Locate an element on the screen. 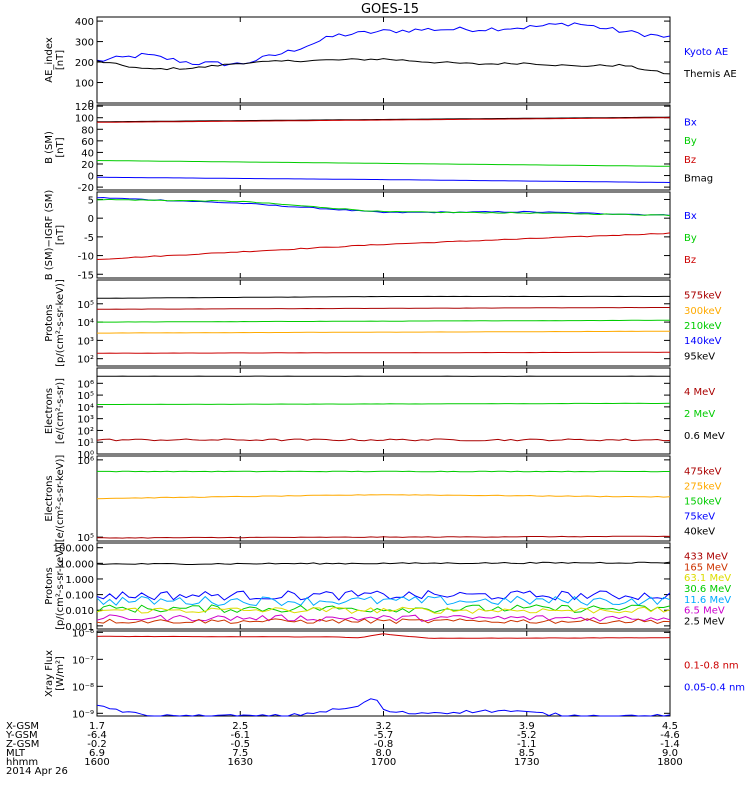  x-axis-row-label: hhmm is located at coordinates (22, 762).